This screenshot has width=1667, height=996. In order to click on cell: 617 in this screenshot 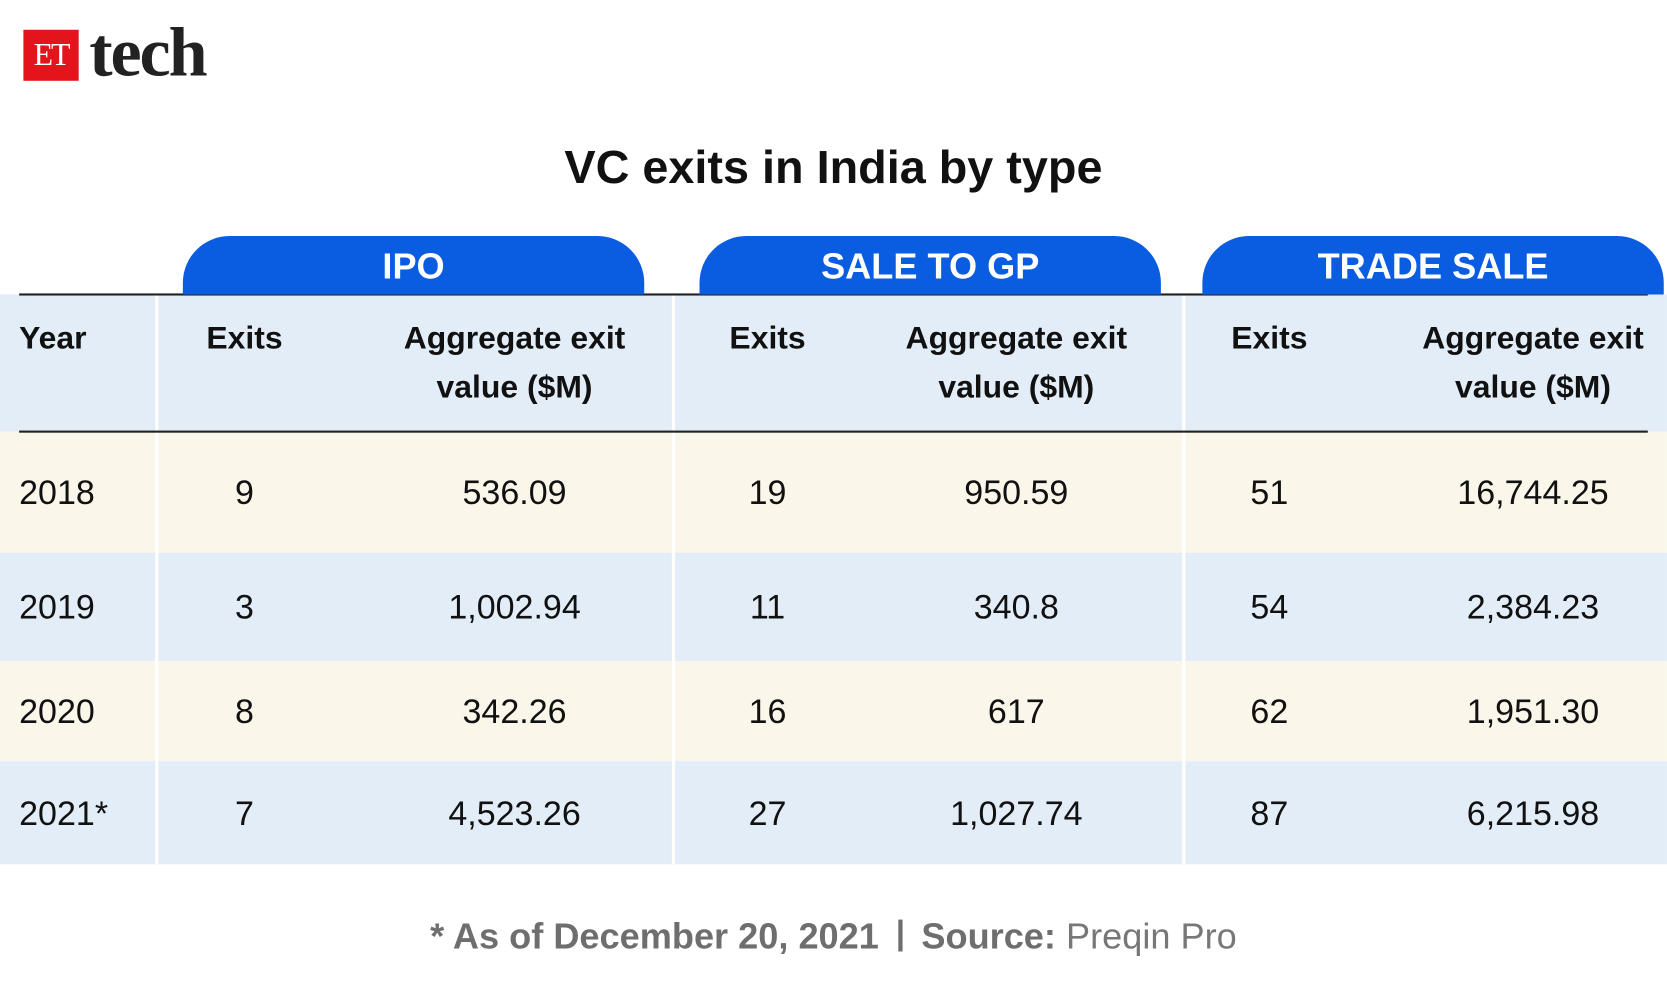, I will do `click(1016, 711)`.